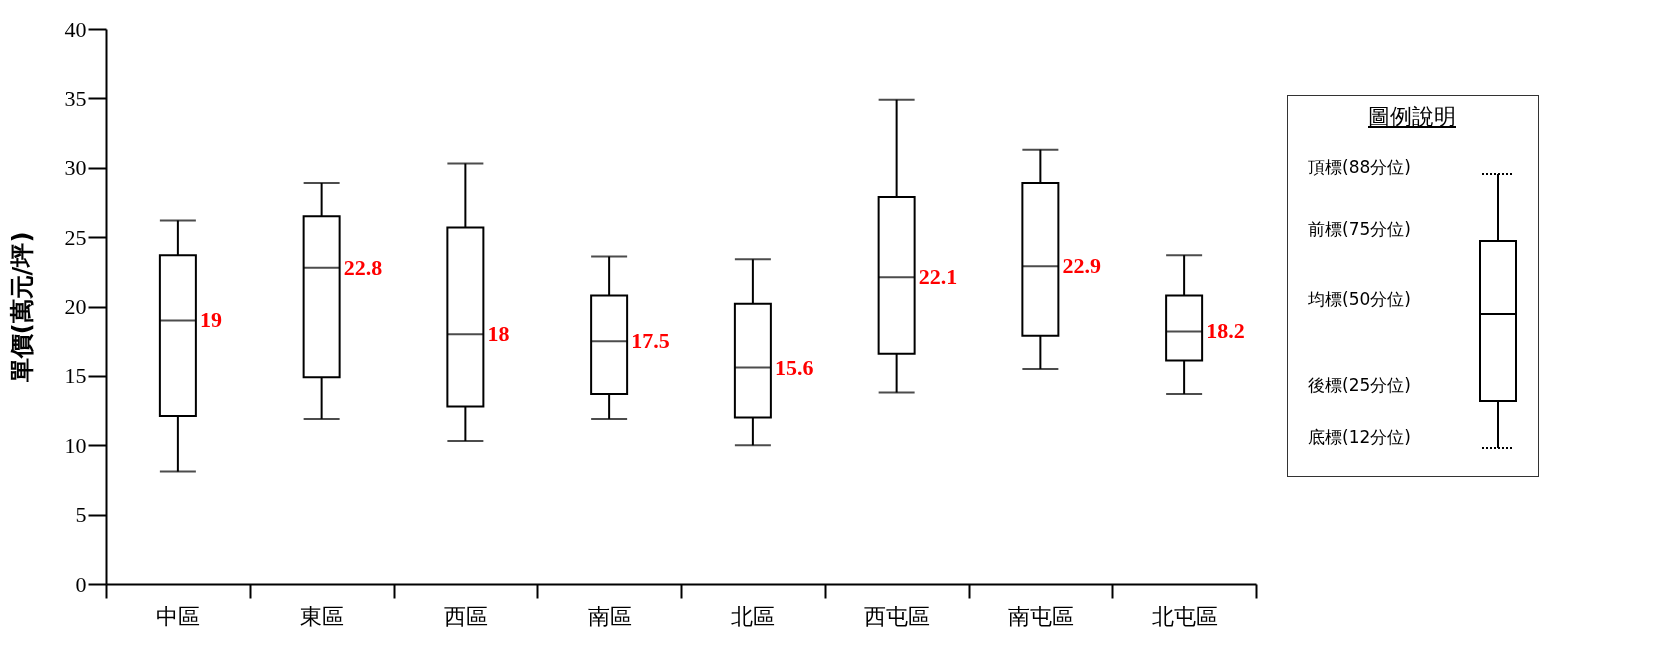  Describe the element at coordinates (498, 334) in the screenshot. I see `text: 18` at that location.